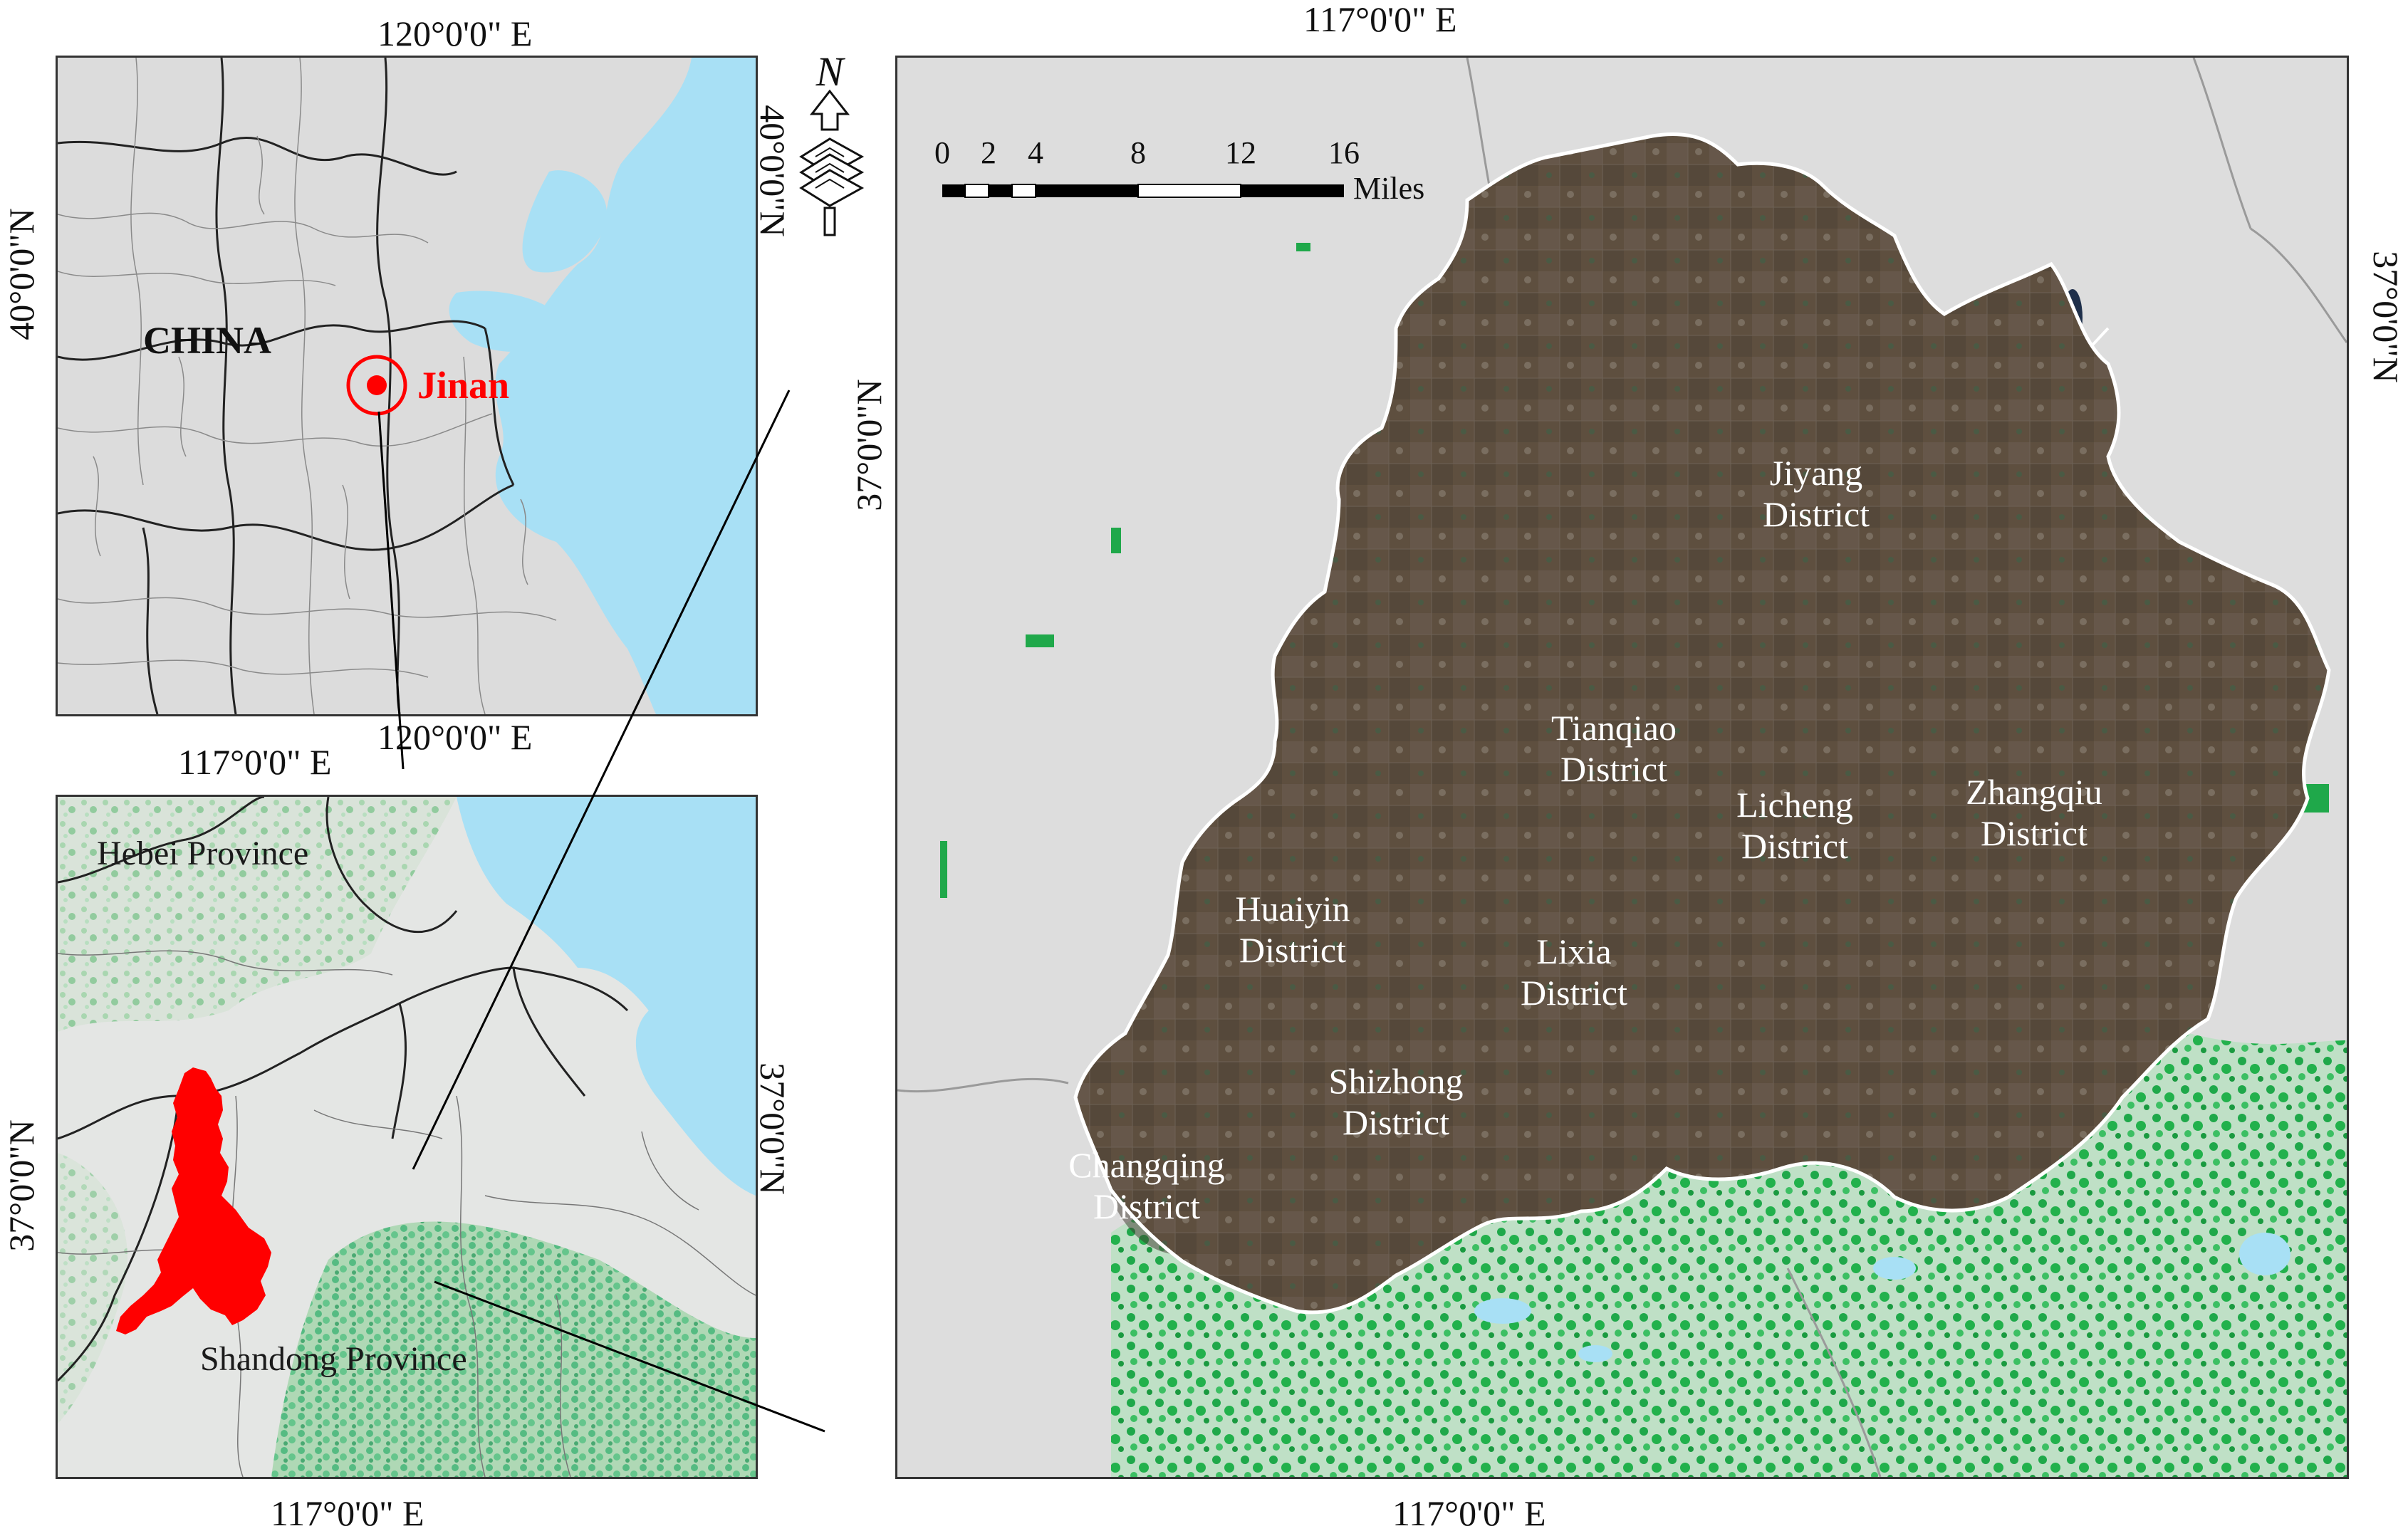  I want to click on district-label-jiyang-1: Jiyang, so click(1816, 473).